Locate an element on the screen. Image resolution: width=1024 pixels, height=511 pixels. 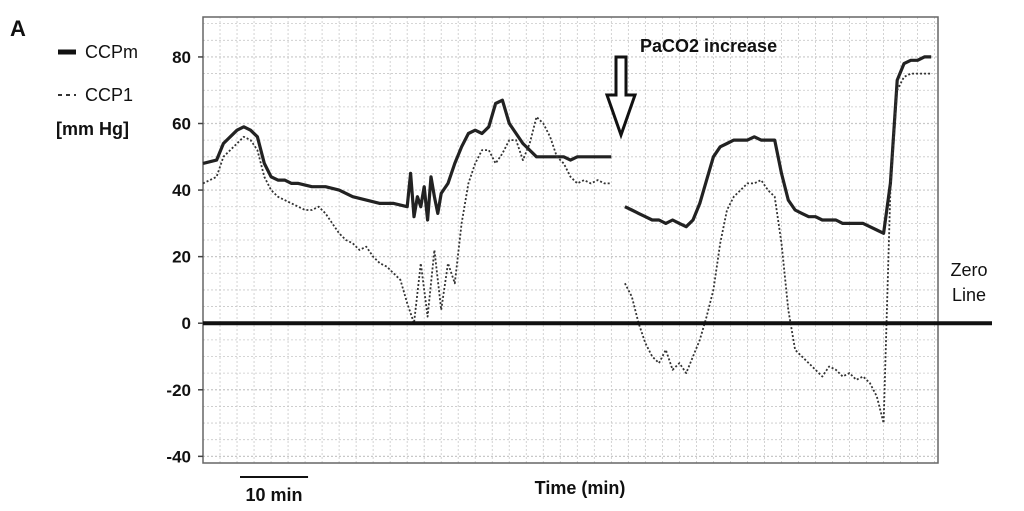
y-tick-label: 80 is located at coordinates (181, 57).